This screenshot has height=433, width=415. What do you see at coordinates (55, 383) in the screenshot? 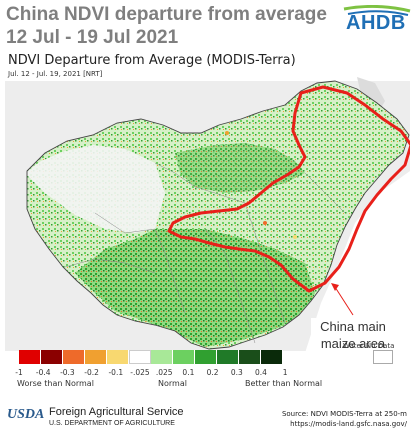
I see `legend-category-worse: Worse than Normal` at bounding box center [55, 383].